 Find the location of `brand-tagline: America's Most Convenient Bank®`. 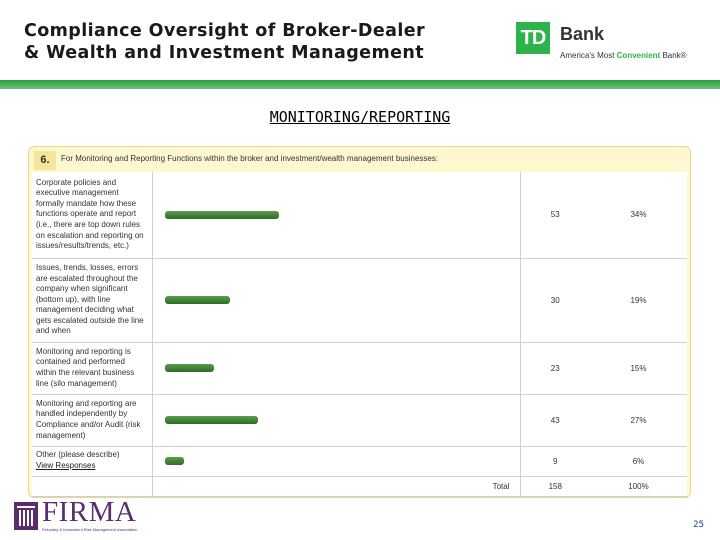

brand-tagline: America's Most Convenient Bank® is located at coordinates (623, 55).